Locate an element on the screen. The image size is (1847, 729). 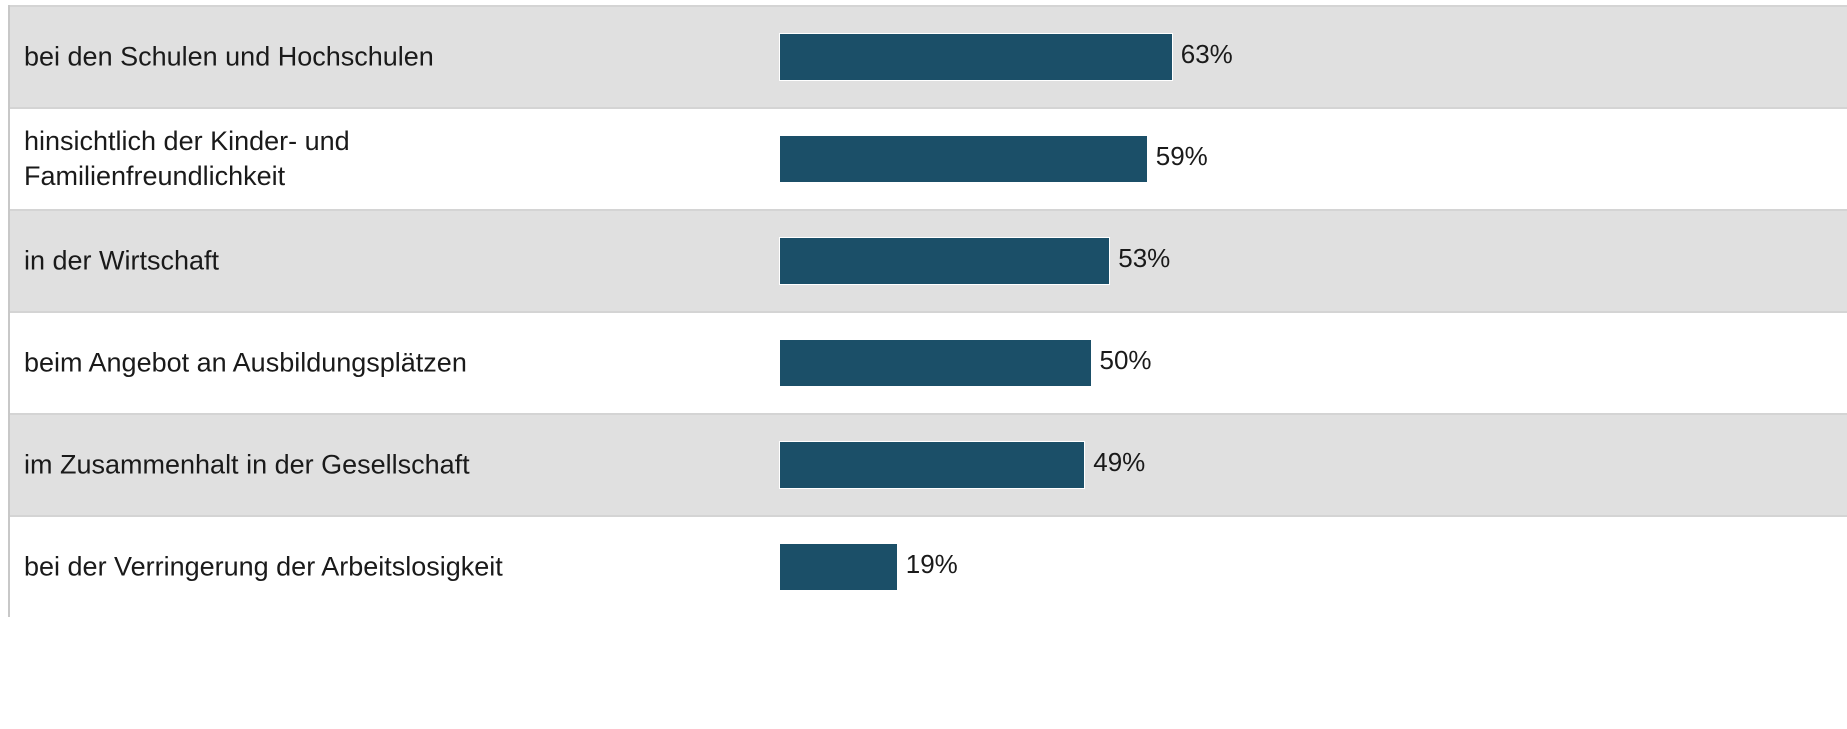
row: in der Wirtschaft 53% is located at coordinates (928, 260).